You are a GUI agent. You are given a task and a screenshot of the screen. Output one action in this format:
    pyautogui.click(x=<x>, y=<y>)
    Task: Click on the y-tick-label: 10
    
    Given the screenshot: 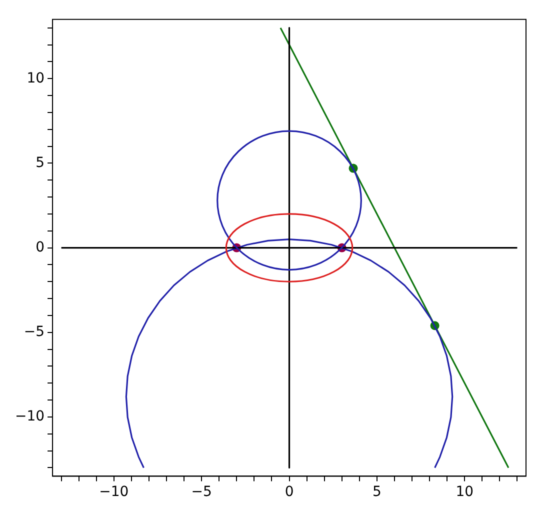 What is the action you would take?
    pyautogui.click(x=35, y=78)
    